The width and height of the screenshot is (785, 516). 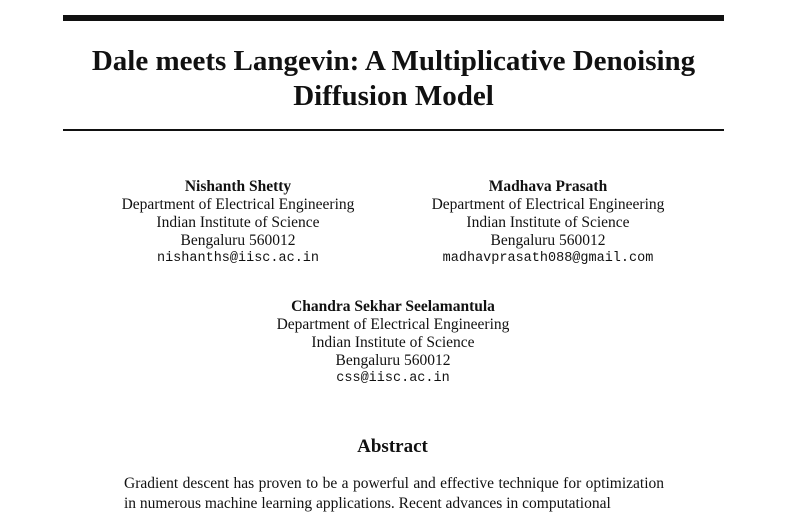 What do you see at coordinates (393, 18) in the screenshot?
I see `top-rule` at bounding box center [393, 18].